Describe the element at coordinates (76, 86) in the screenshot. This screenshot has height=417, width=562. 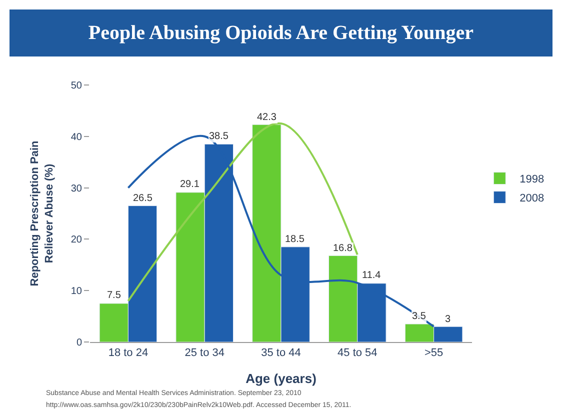
I see `y-tick-label: 50` at that location.